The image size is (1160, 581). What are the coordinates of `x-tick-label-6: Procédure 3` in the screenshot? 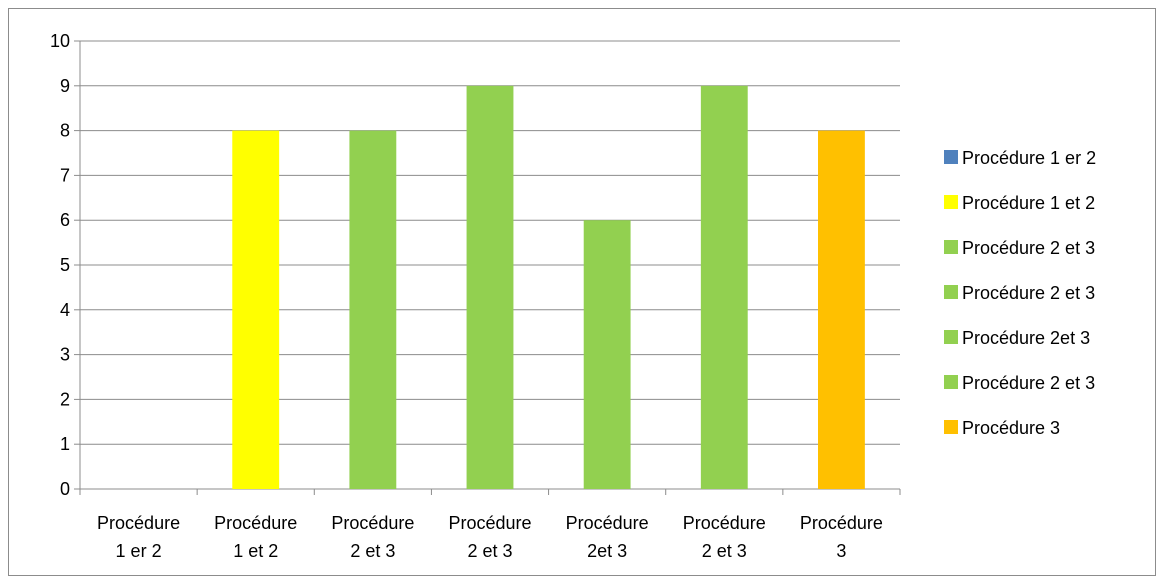 It's located at (841, 537).